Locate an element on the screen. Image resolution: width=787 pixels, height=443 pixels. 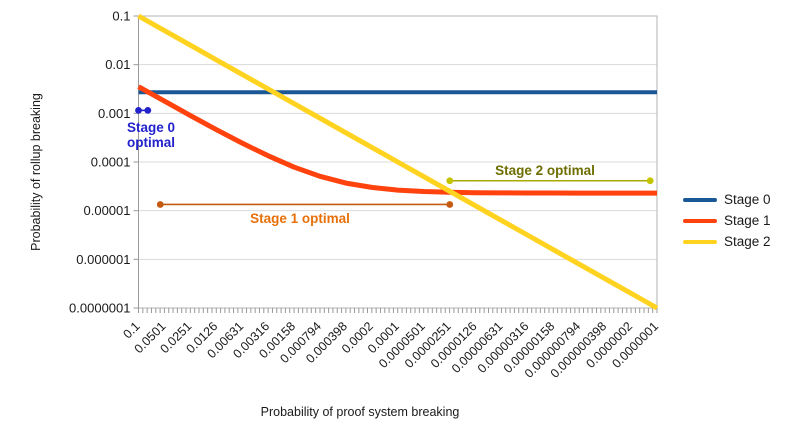
annotation-stage-1-optimal: Stage 1 optimal is located at coordinates (300, 218).